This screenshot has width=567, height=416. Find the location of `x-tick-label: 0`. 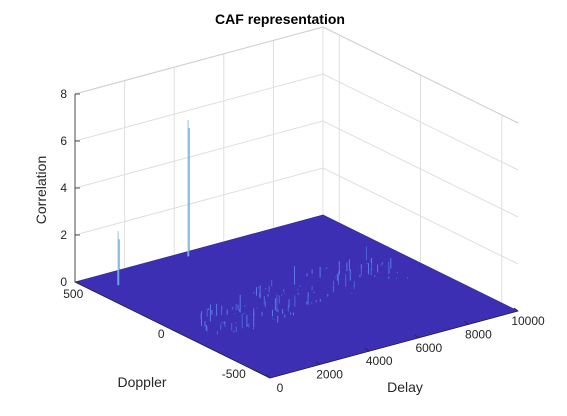

x-tick-label: 0 is located at coordinates (280, 388).